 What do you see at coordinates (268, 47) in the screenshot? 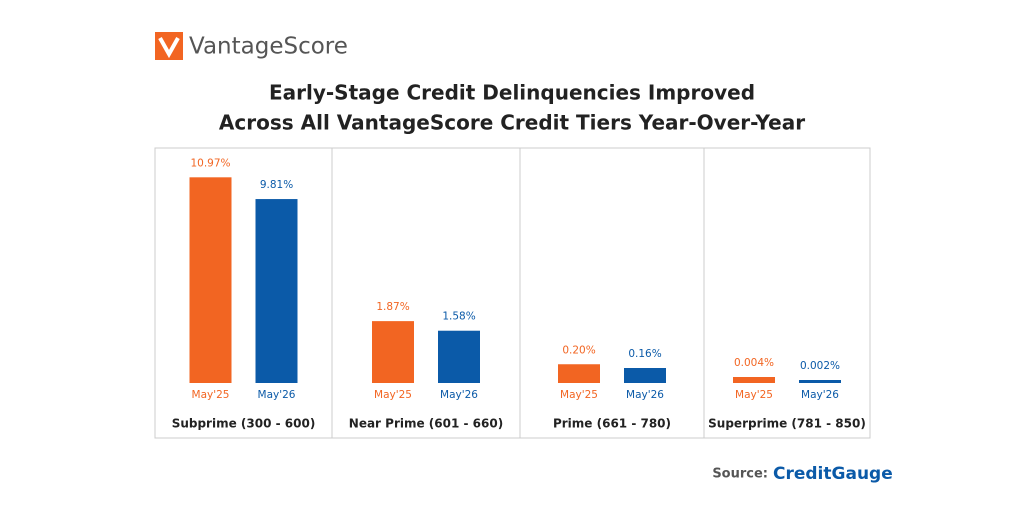
I see `logo-text: VantageScore` at bounding box center [268, 47].